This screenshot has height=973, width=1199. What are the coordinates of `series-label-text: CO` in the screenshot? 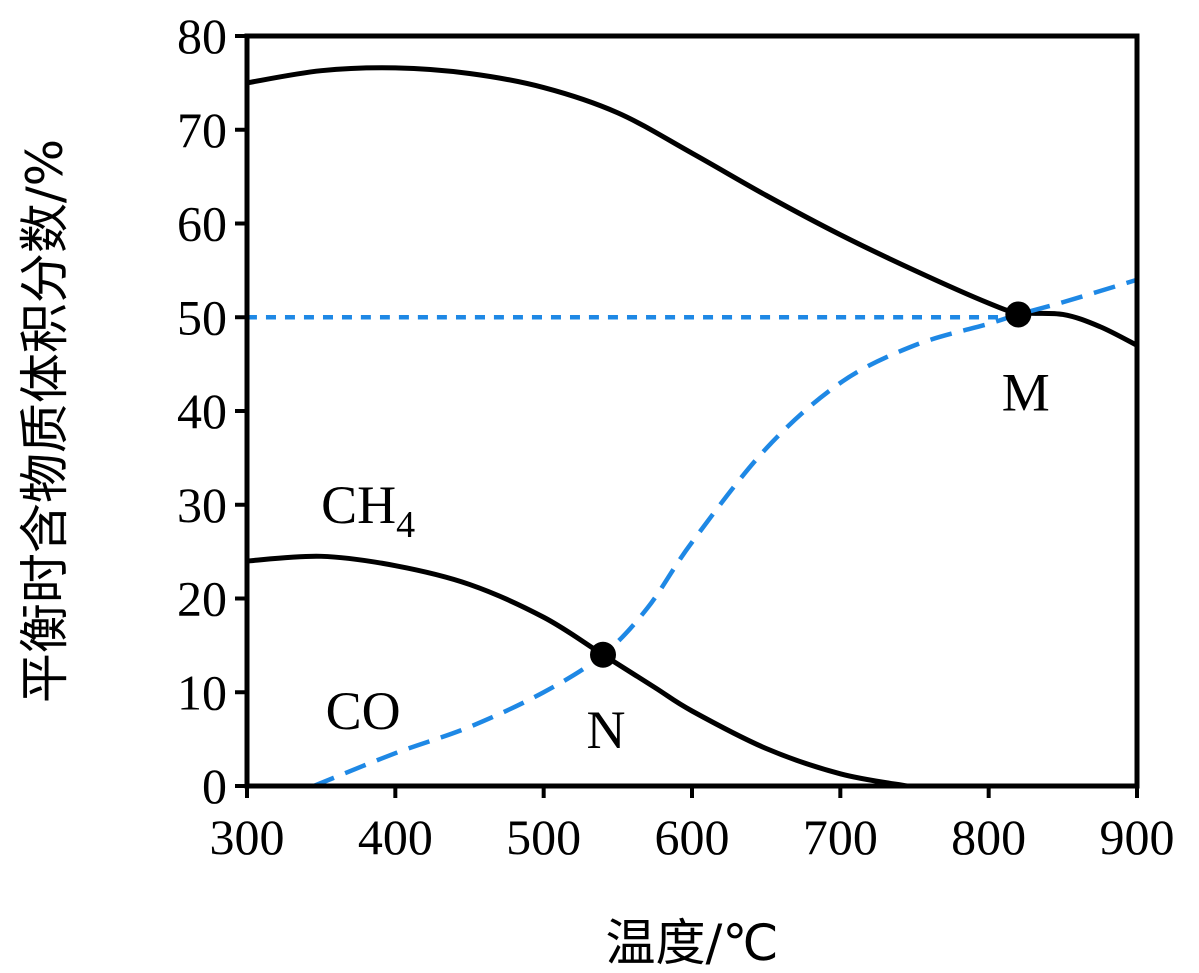 It's located at (363, 711).